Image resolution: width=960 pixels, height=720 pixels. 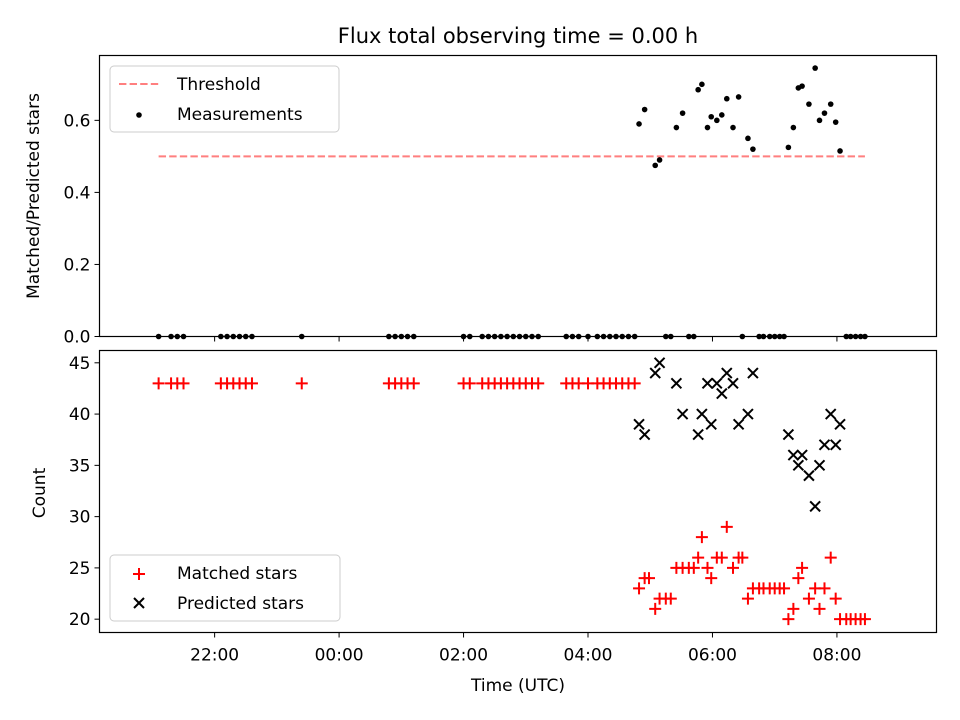 I want to click on measurements-legend-swatch, so click(x=139, y=115).